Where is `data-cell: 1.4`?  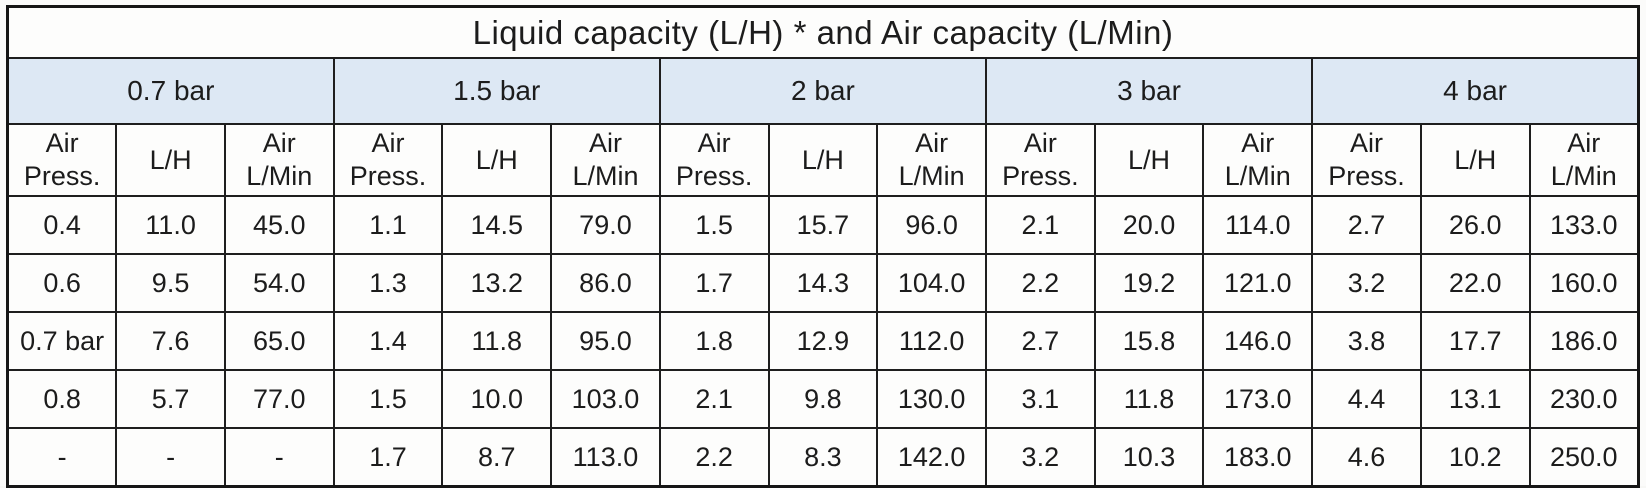 data-cell: 1.4 is located at coordinates (388, 341).